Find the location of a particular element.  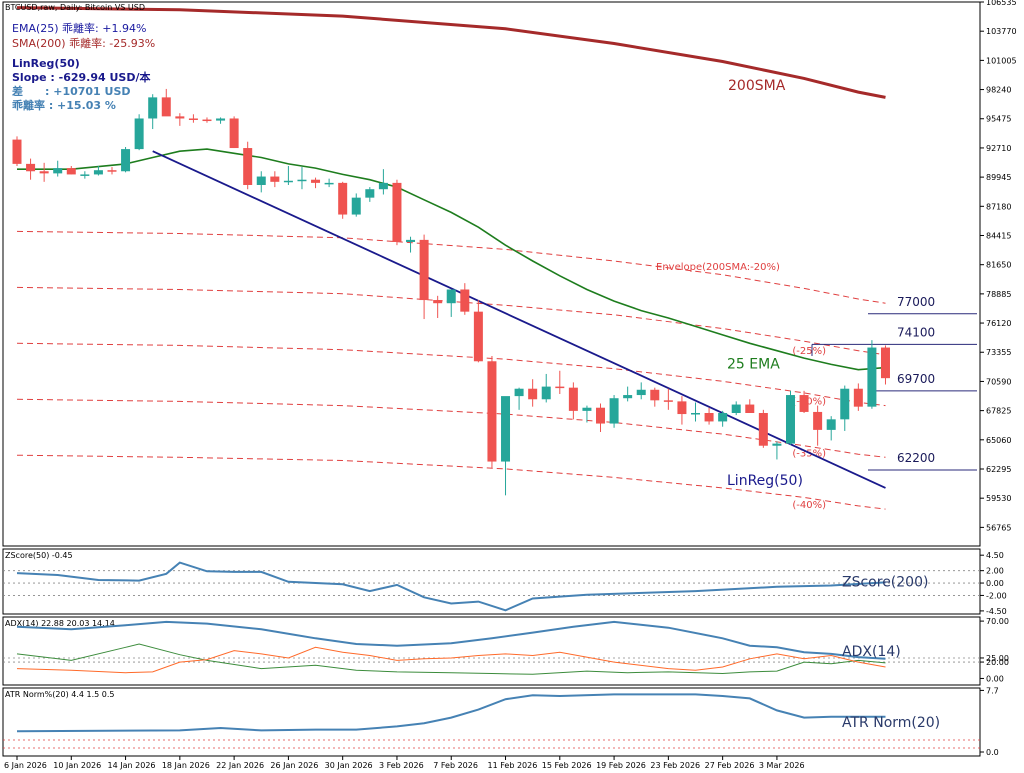

zscore-legend: ZScore(50) -0.45 is located at coordinates (39, 555).